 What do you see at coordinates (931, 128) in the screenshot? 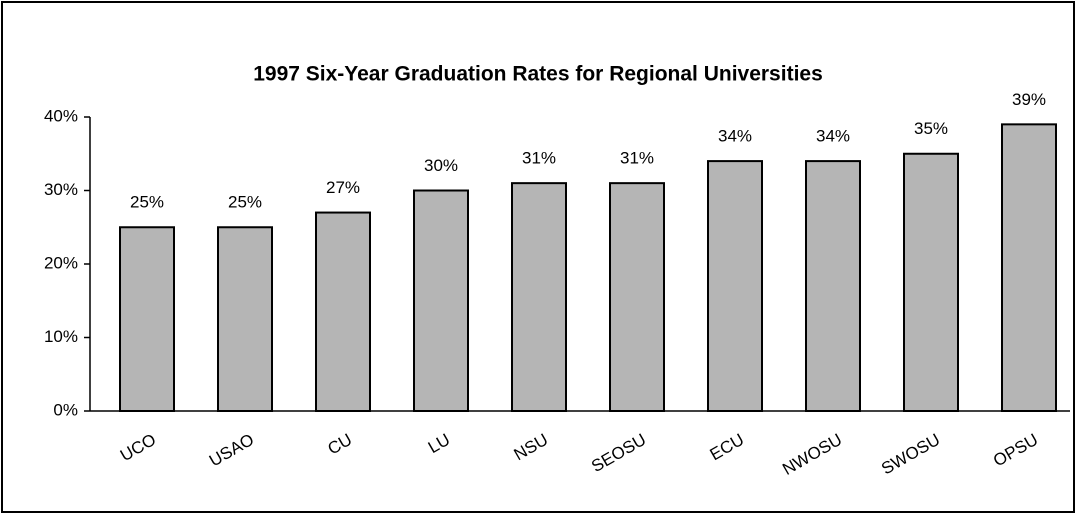
I see `value-label: 35%` at bounding box center [931, 128].